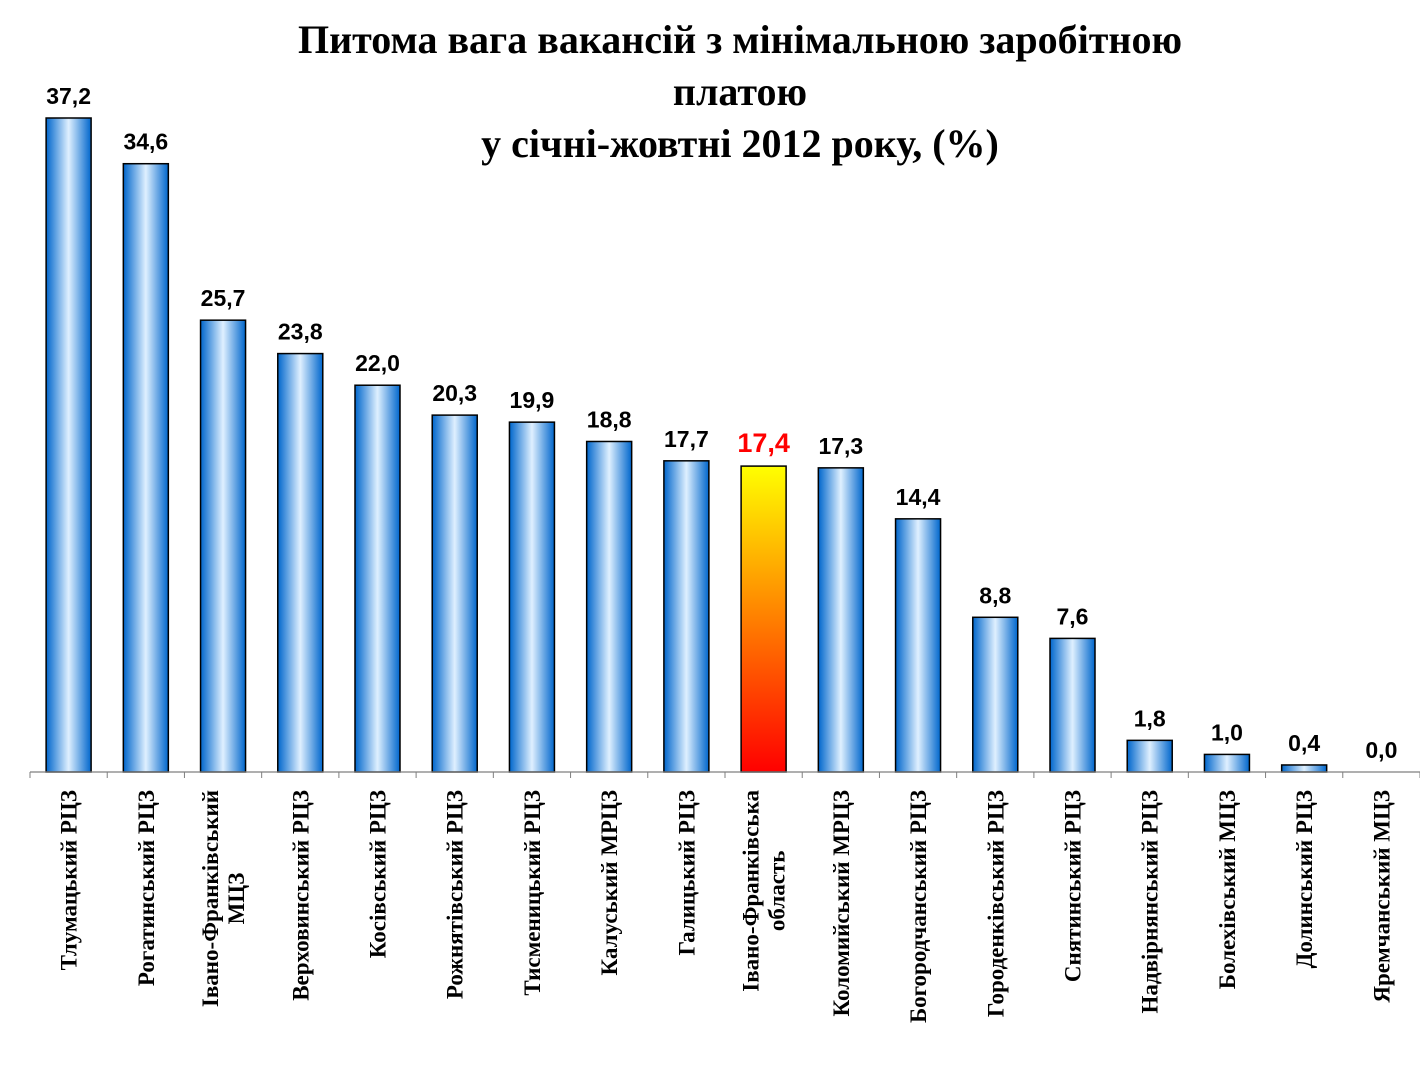  What do you see at coordinates (145, 142) in the screenshot?
I see `bar-value-label: 34,6` at bounding box center [145, 142].